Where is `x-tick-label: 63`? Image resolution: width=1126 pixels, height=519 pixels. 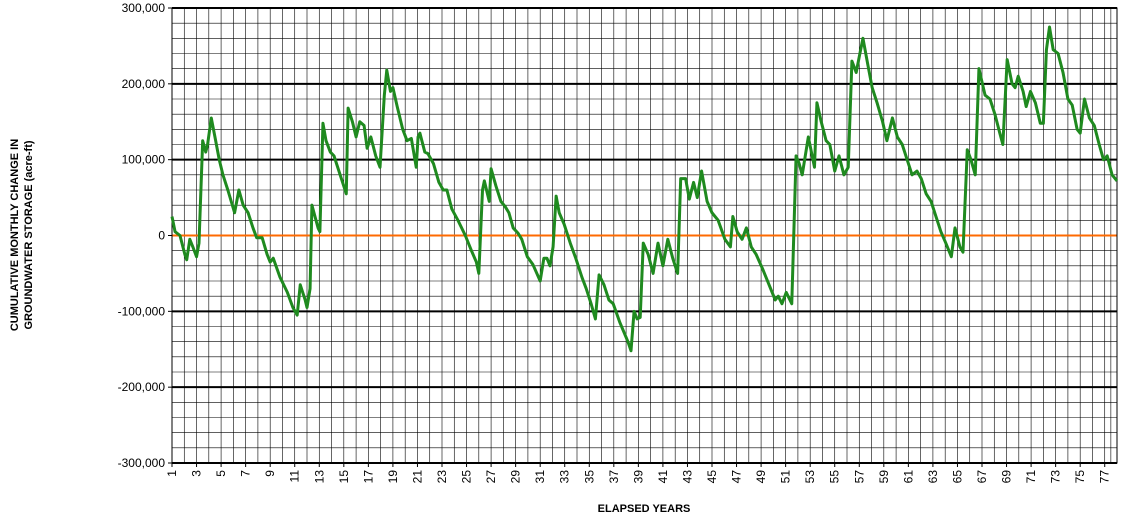 x-tick-label: 63 is located at coordinates (933, 477).